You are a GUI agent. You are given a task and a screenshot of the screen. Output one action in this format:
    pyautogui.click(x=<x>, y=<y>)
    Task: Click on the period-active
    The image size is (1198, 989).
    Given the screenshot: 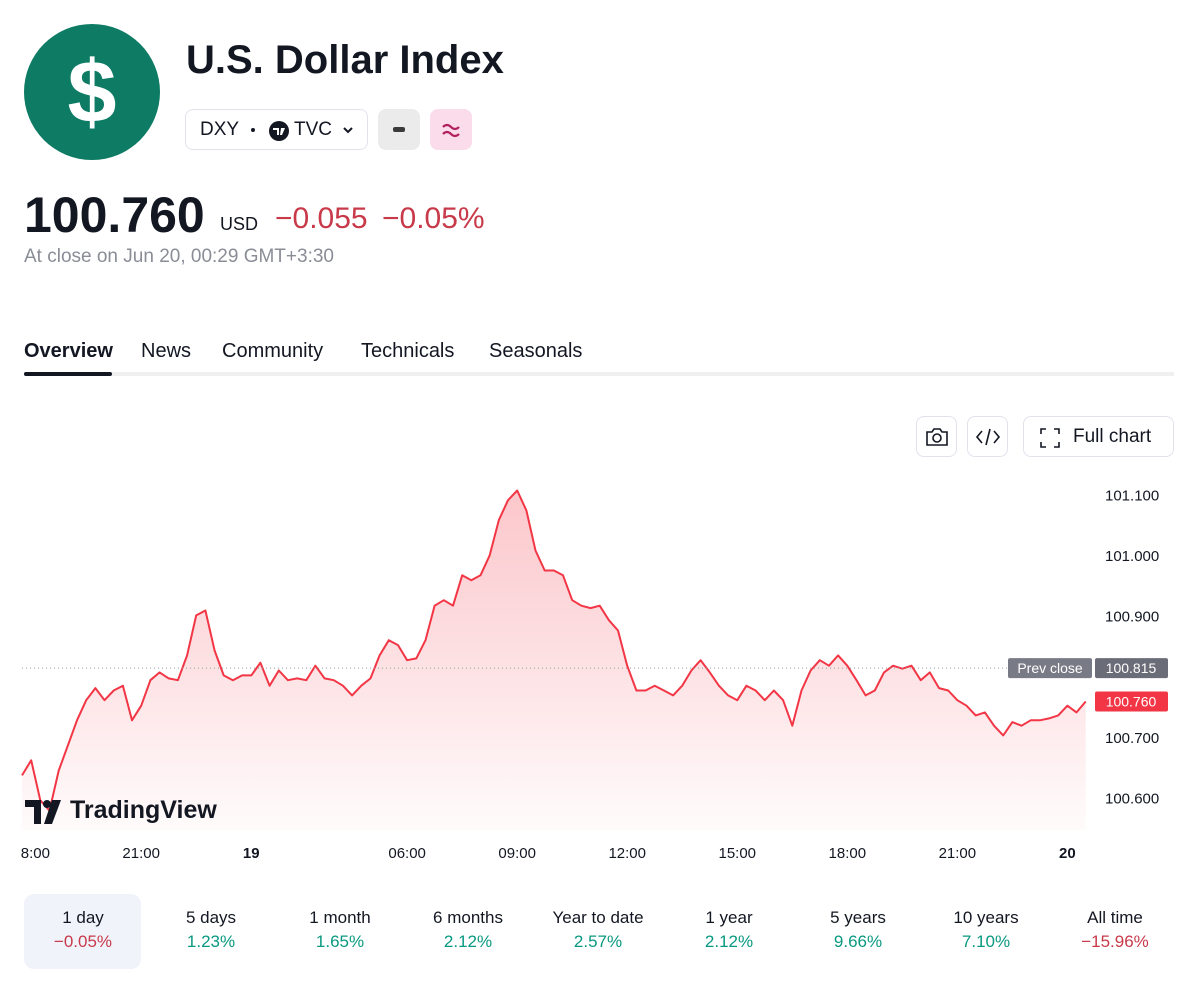 What is the action you would take?
    pyautogui.click(x=82, y=931)
    